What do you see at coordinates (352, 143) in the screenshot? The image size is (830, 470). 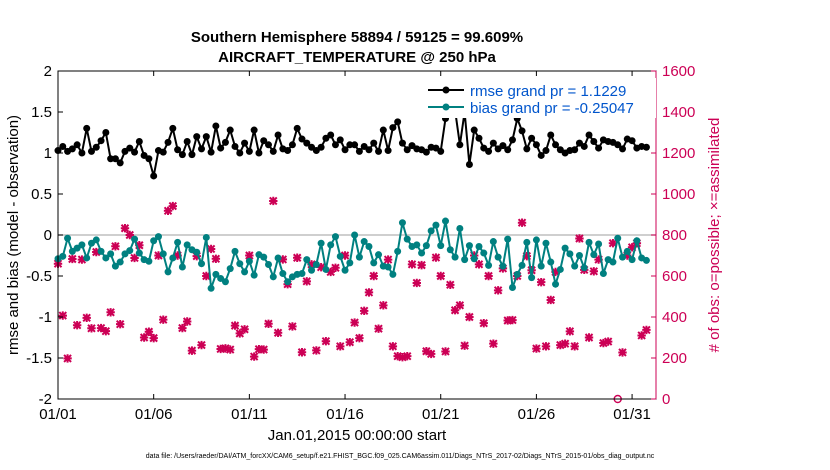 I see `rmse-series` at bounding box center [352, 143].